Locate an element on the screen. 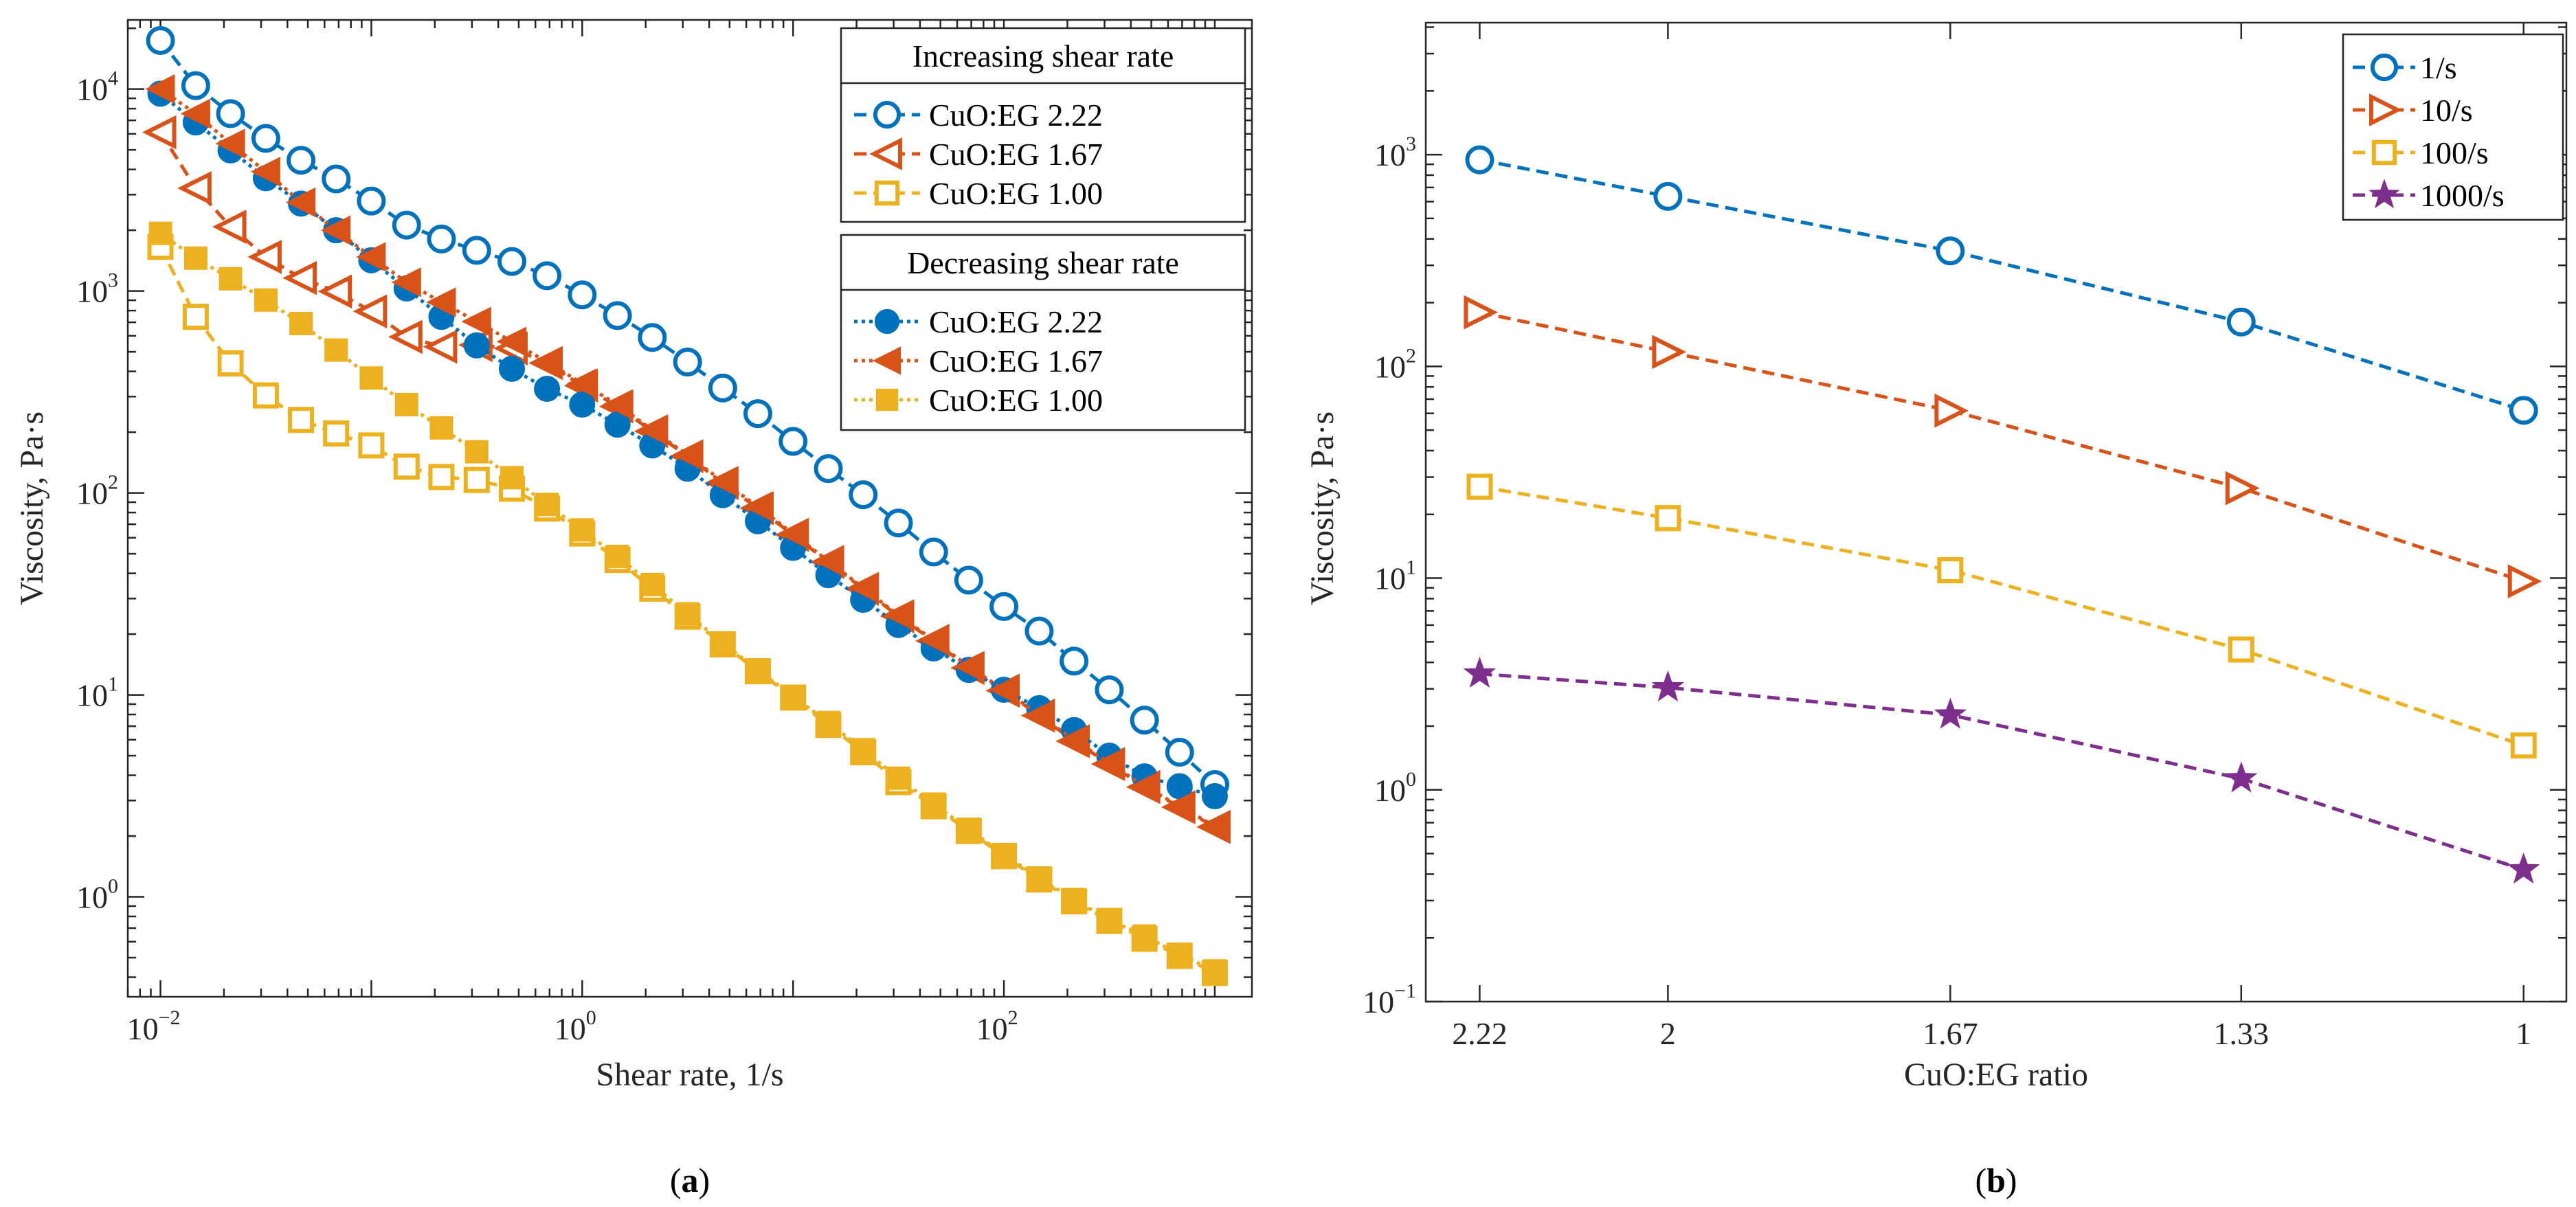  y-axis-label-b: Viscosity, Pa·s is located at coordinates (1322, 508).